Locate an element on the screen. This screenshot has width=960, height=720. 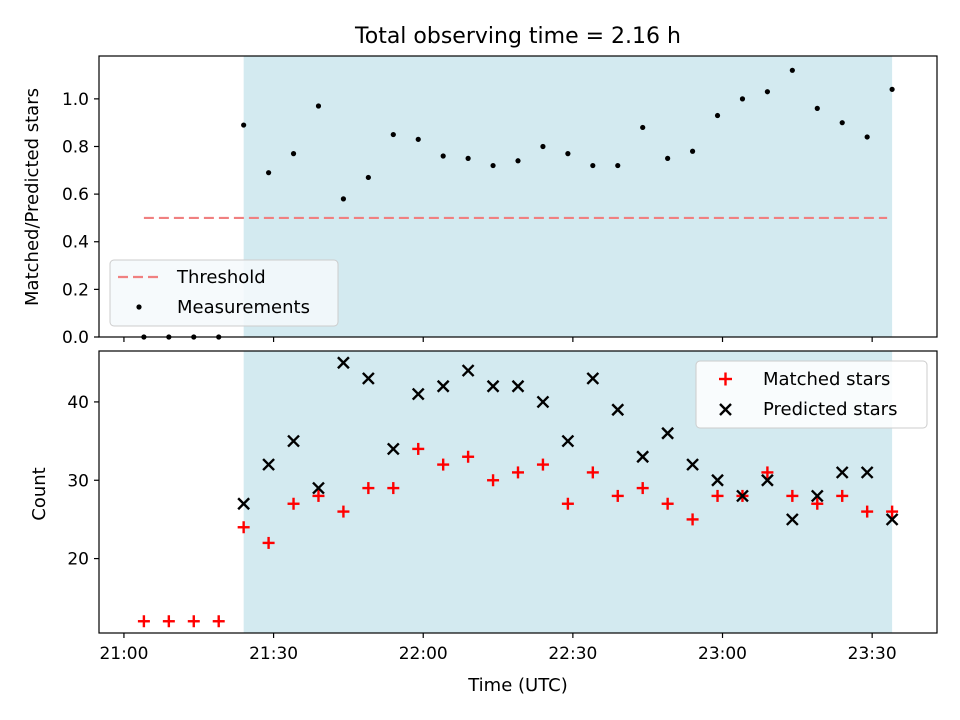
bottom-x-ticks: 21:00 21:30 22:00 22:30 23:00 23:30 is located at coordinates (498, 648).